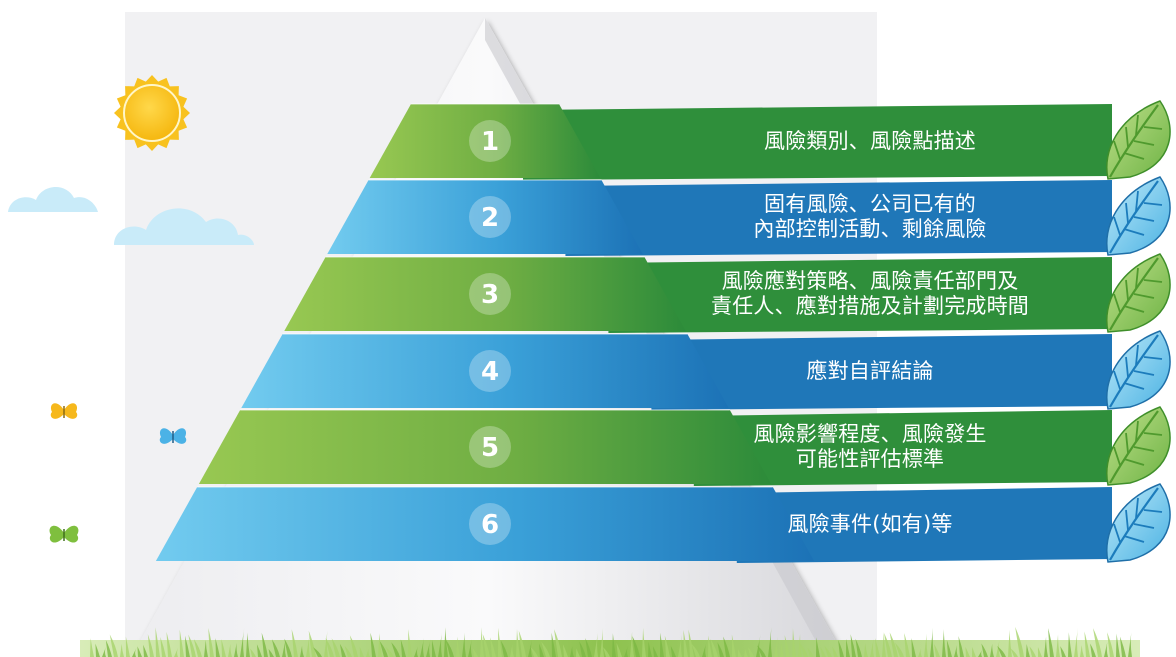 This screenshot has width=1176, height=657. I want to click on tier-number: 4, so click(490, 372).